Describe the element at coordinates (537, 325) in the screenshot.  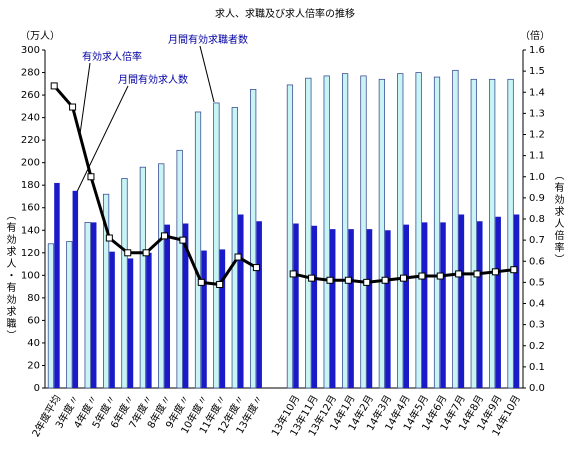
I see `y2-tick-label: 0.3` at that location.